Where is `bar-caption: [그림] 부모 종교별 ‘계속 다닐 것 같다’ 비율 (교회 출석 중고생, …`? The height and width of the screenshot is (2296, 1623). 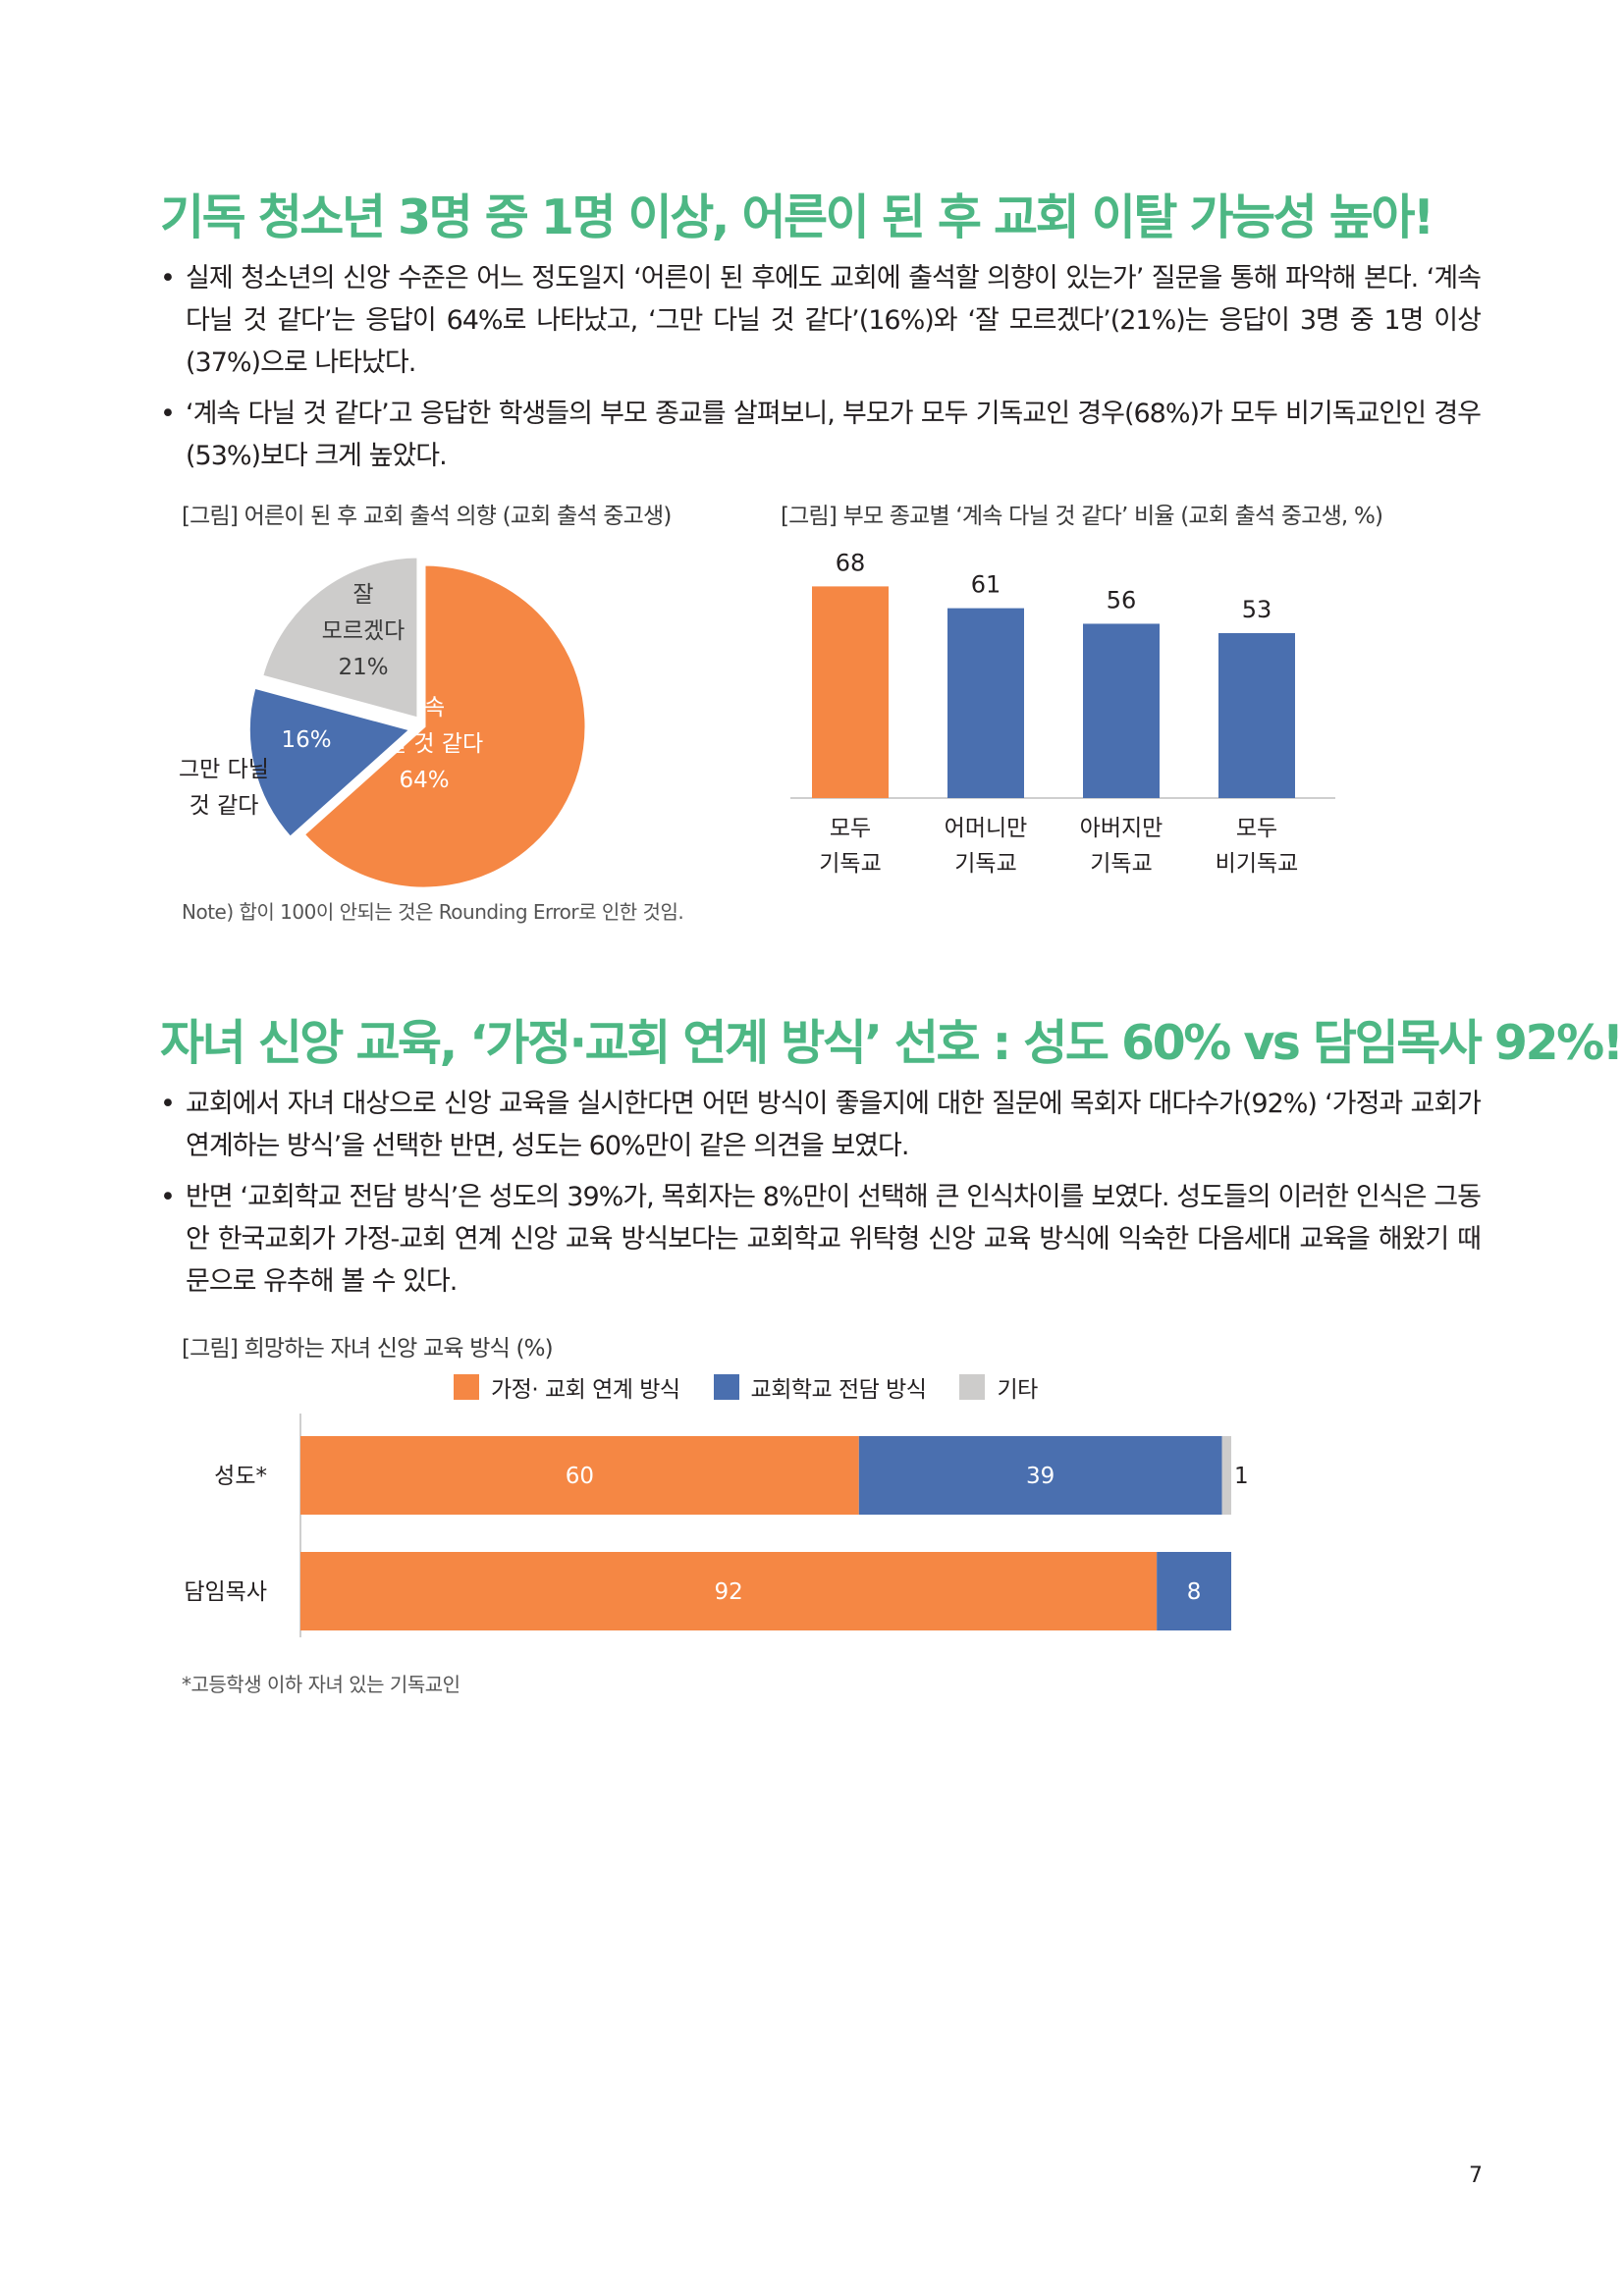 bar-caption: [그림] 부모 종교별 ‘계속 다닐 것 같다’ 비율 (교회 출석 중고생, … is located at coordinates (1082, 516).